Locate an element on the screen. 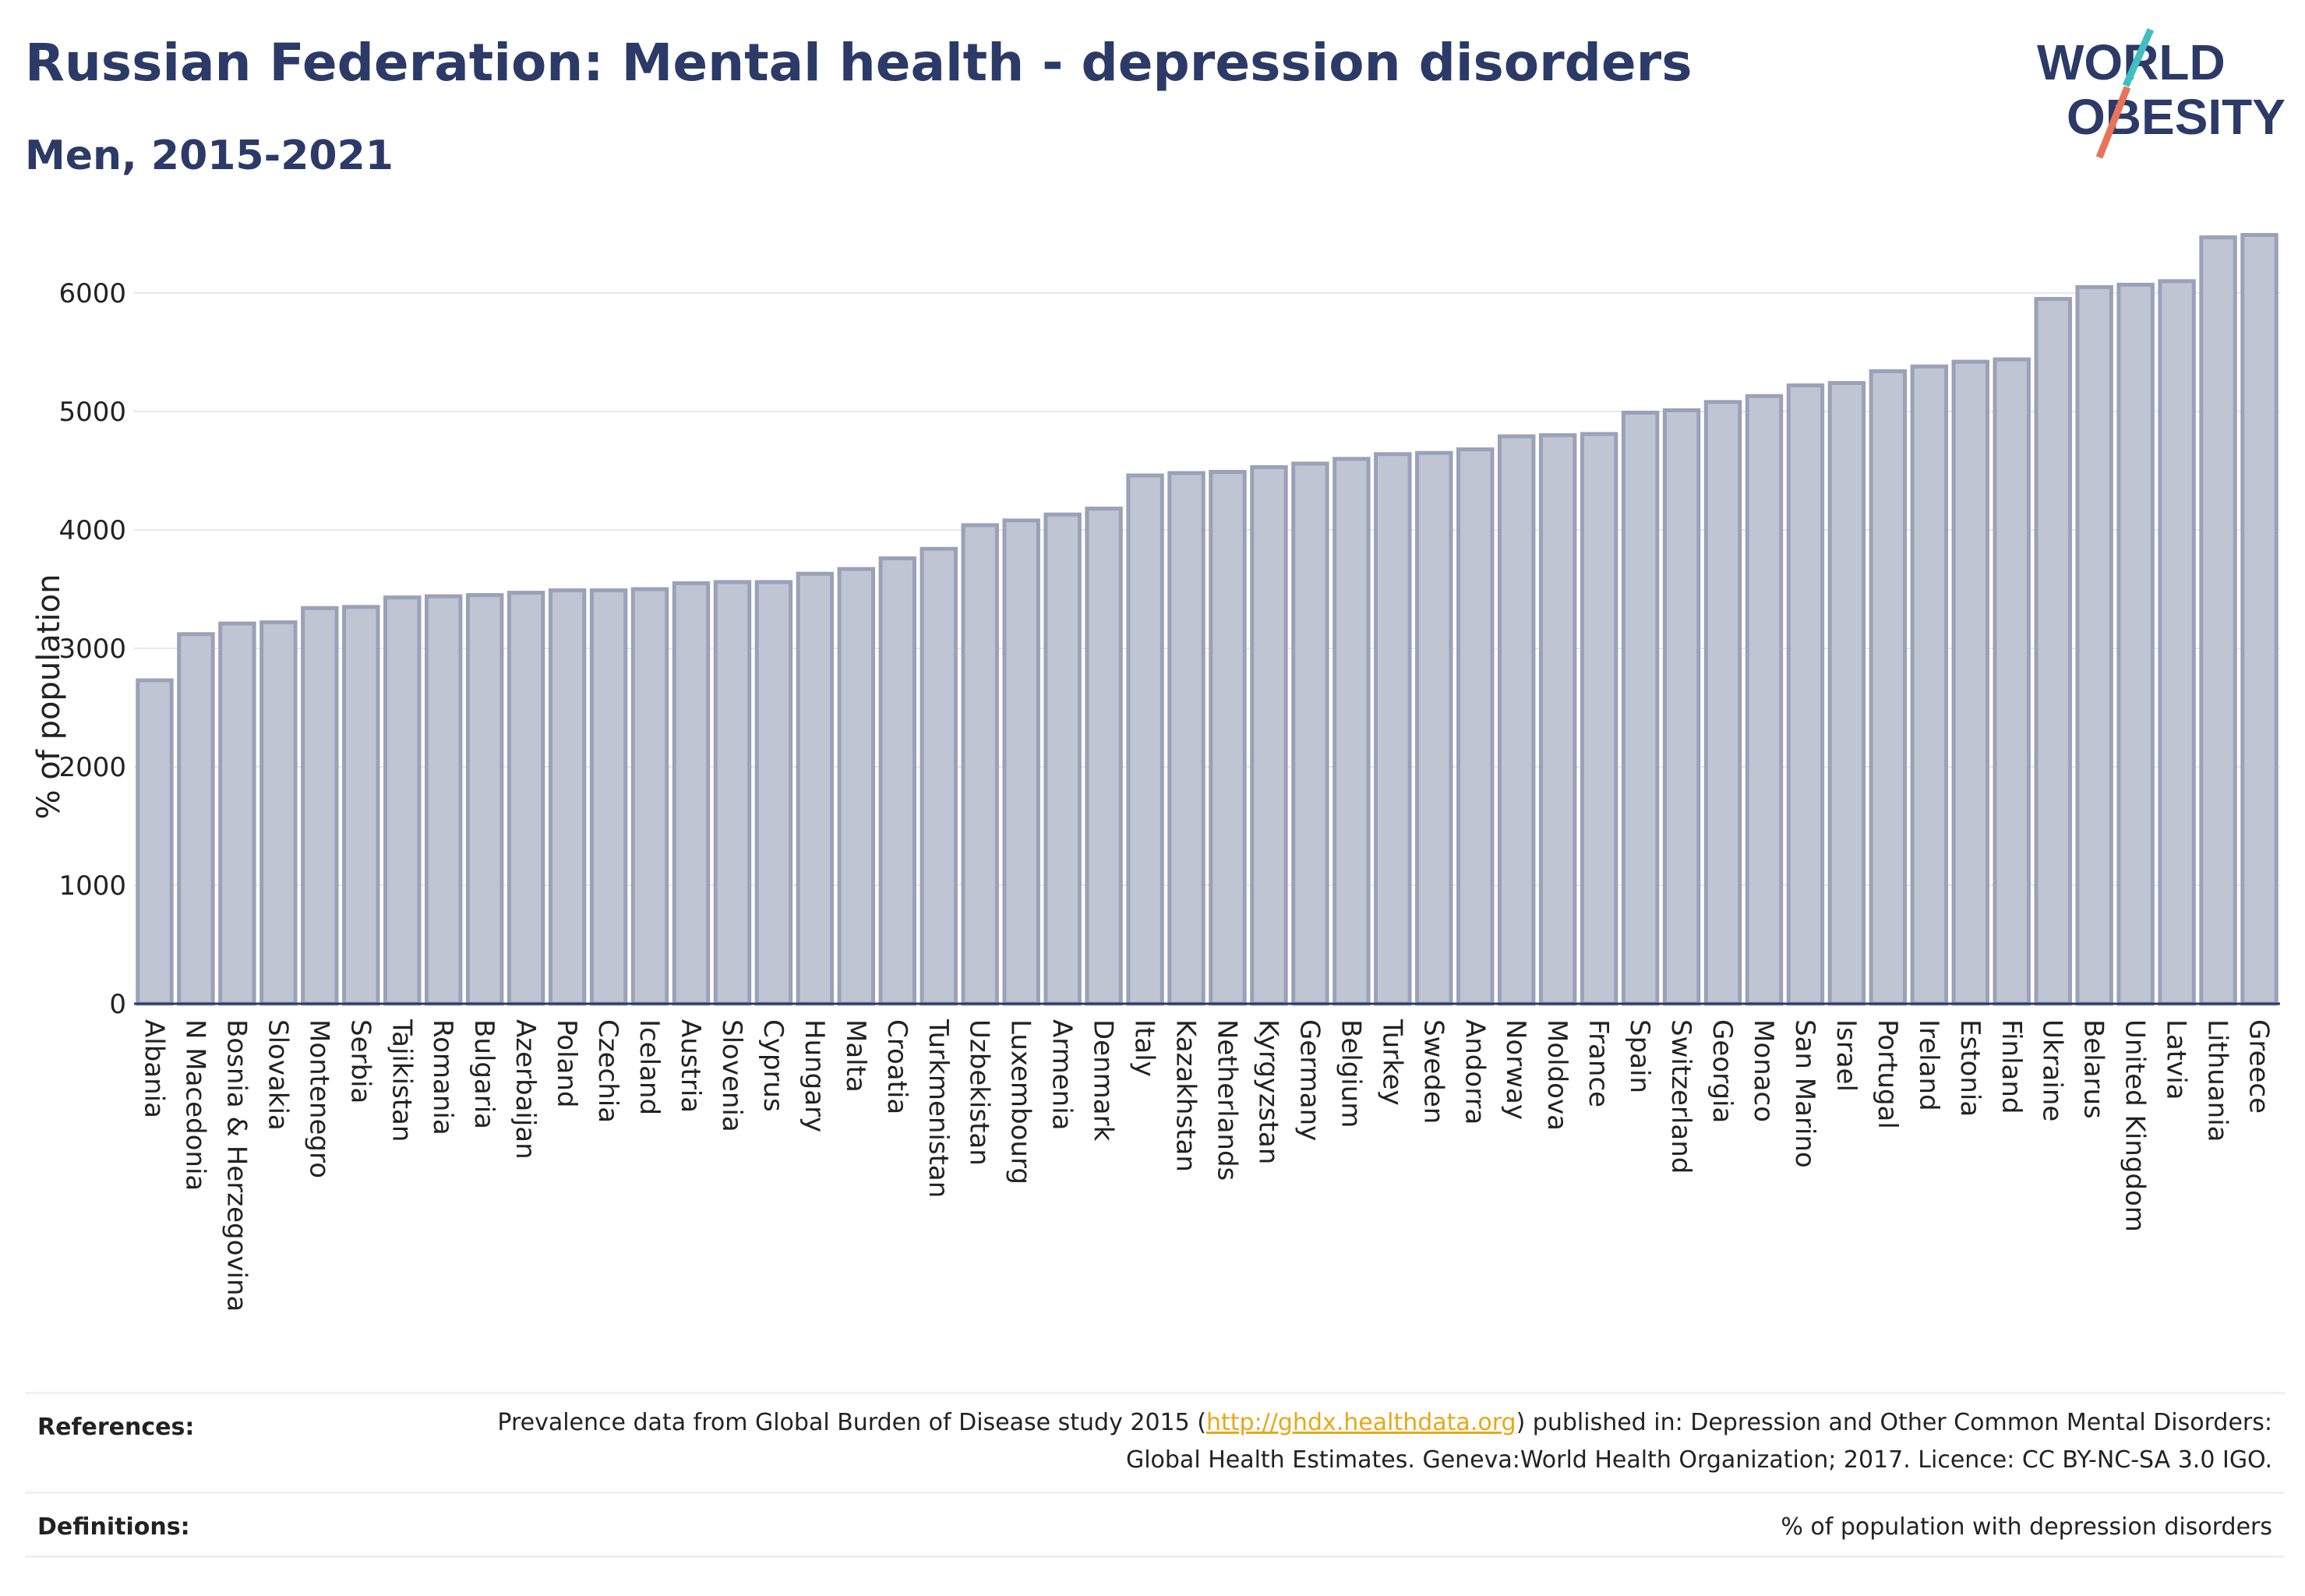  logo-line2: OBESITY is located at coordinates (2176, 117).